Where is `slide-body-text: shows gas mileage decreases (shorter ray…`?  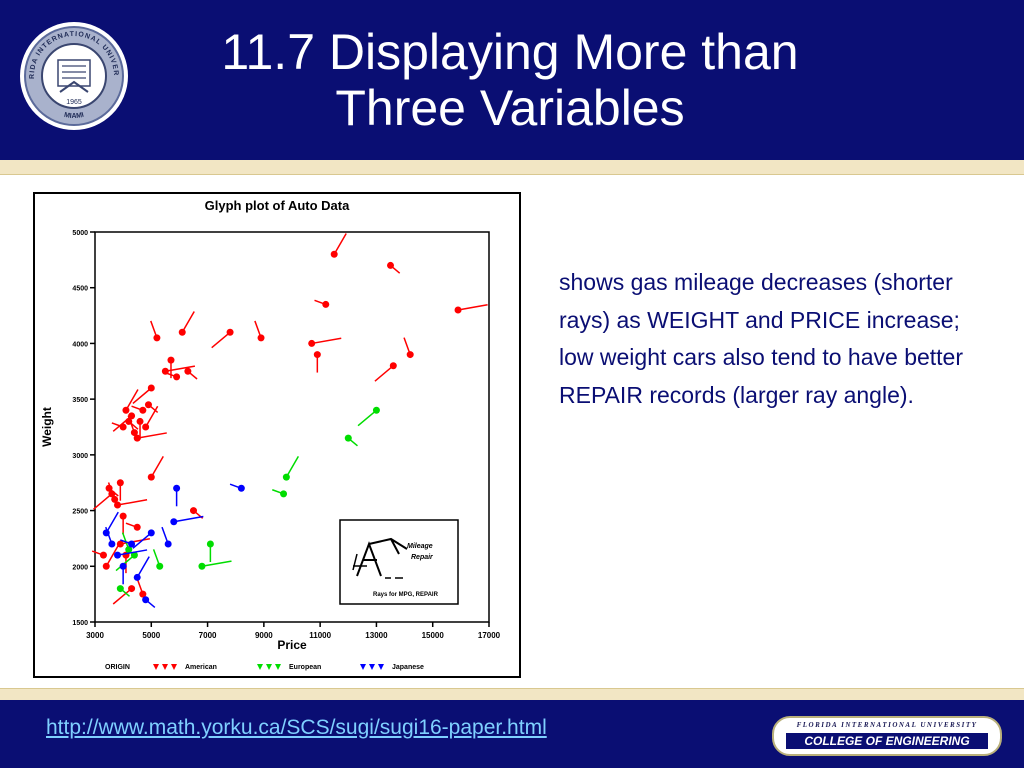
slide-body-text: shows gas mileage decreases (shorter ray… is located at coordinates (761, 338).